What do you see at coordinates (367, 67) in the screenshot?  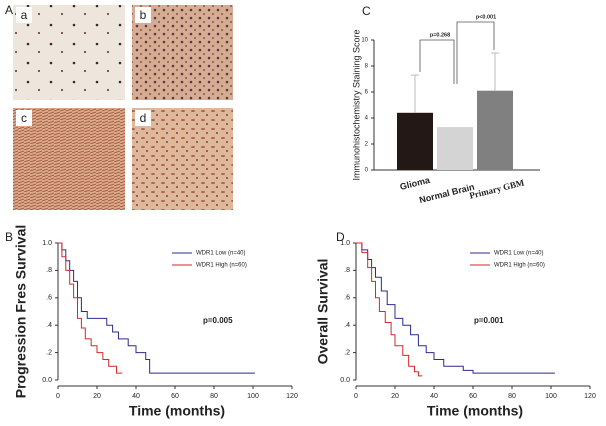 I see `y-tick-label: 8` at bounding box center [367, 67].